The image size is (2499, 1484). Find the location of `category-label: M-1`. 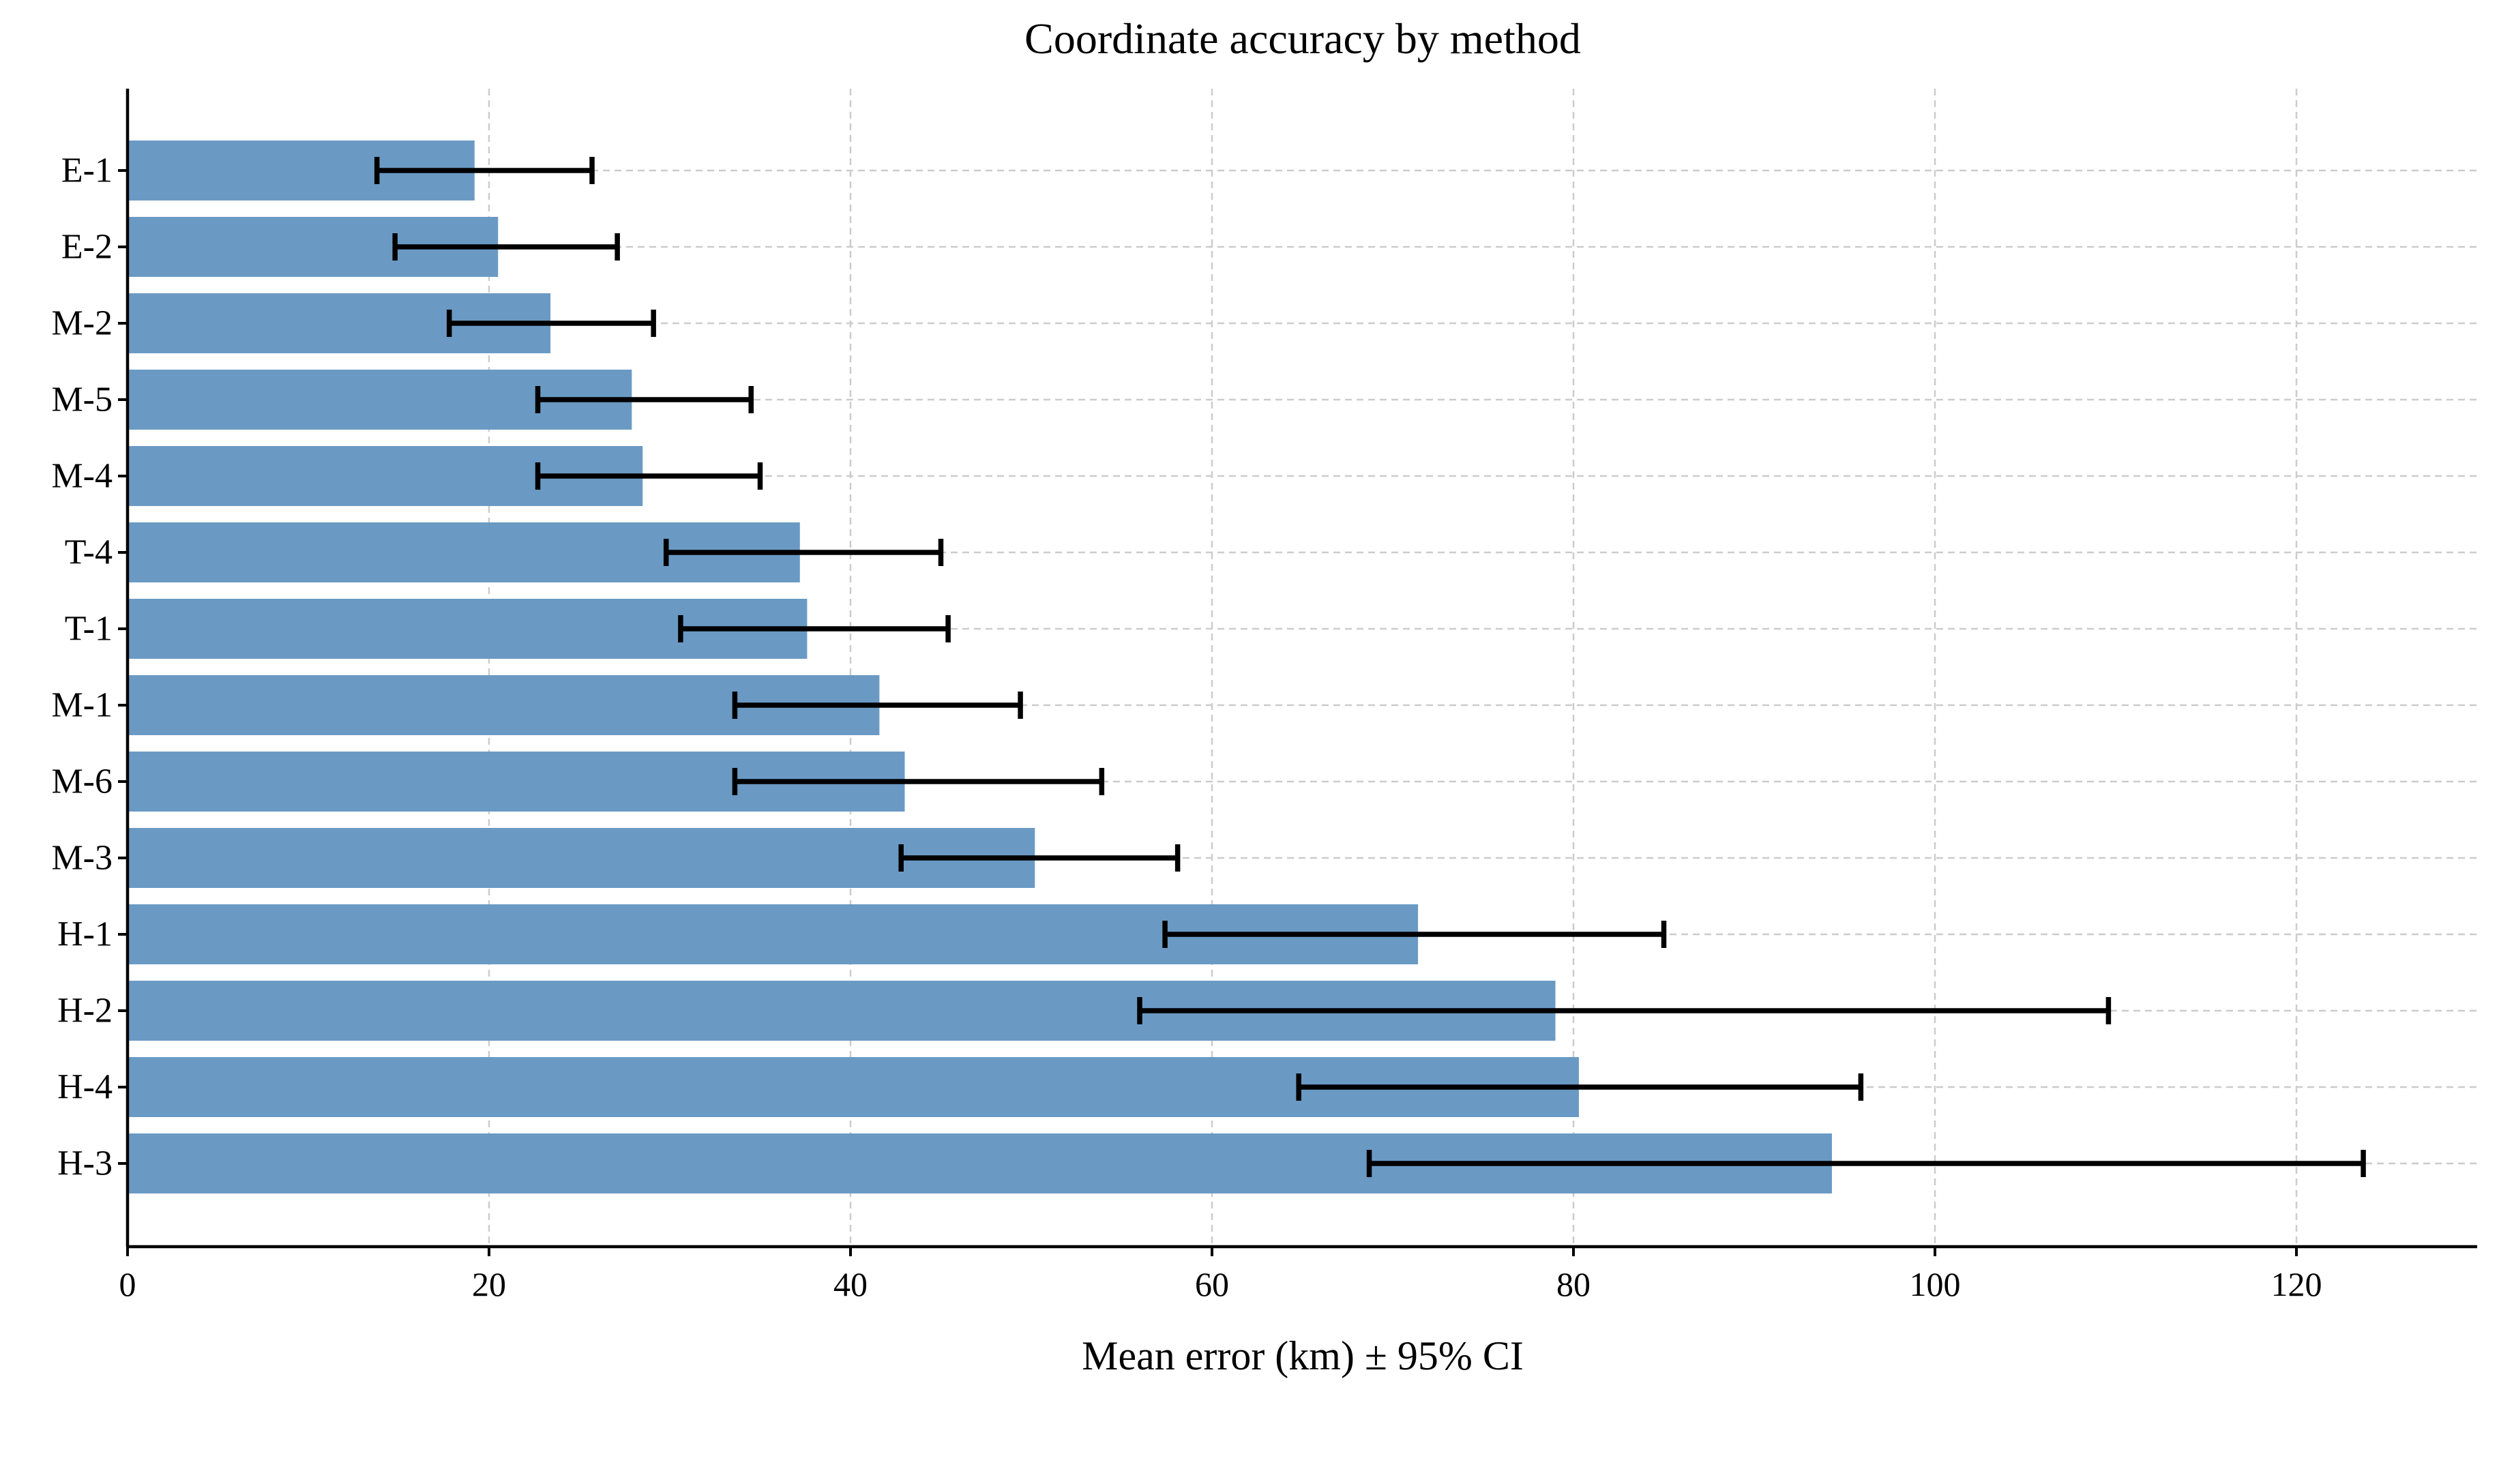

category-label: M-1 is located at coordinates (82, 705).